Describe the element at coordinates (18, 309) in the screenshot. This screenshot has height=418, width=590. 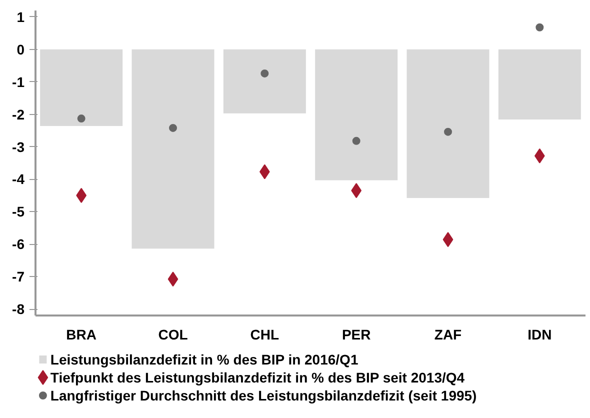
I see `y-tick-label: -8` at that location.